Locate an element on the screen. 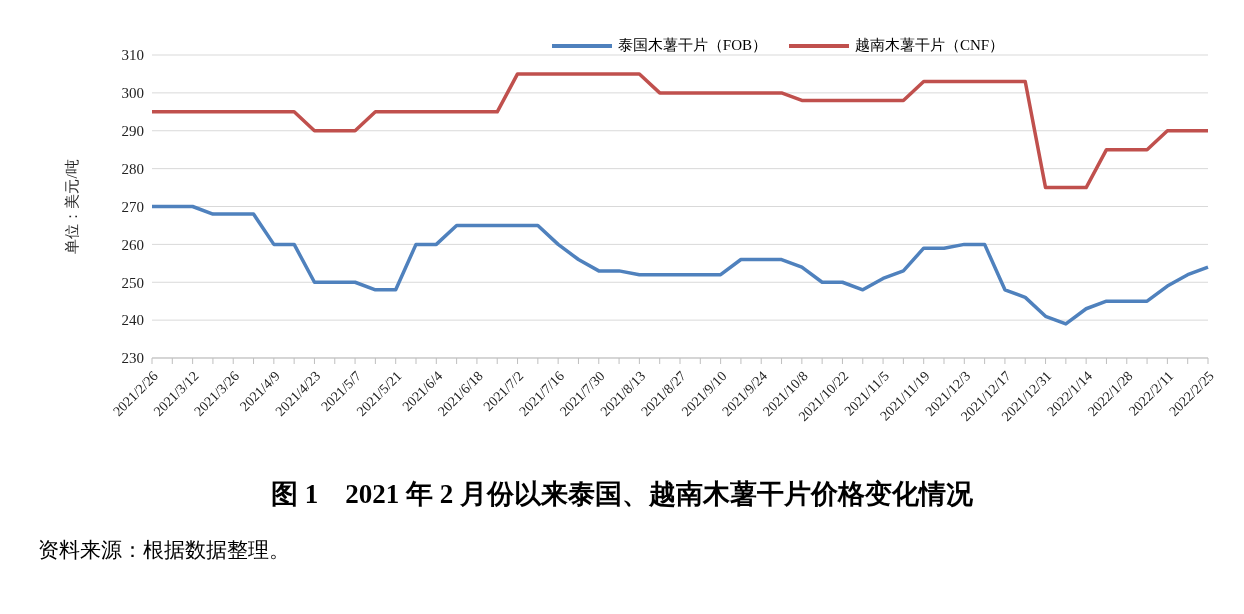 This screenshot has width=1244, height=614. y-tick-label: 310 is located at coordinates (132, 55).